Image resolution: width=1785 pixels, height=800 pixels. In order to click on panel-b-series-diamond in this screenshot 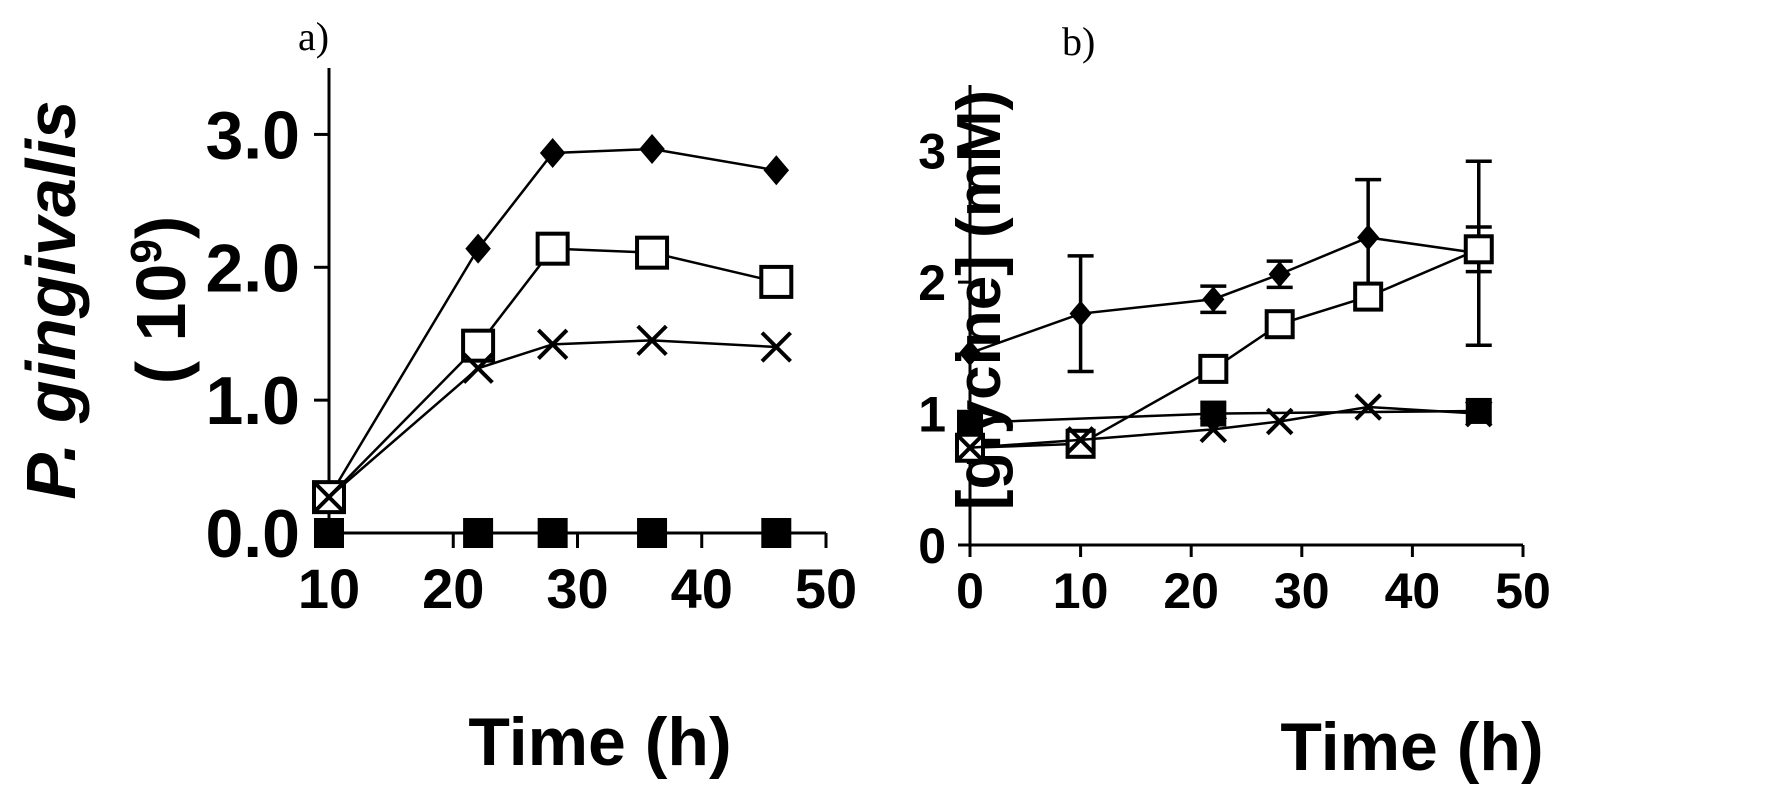, I will do `click(1225, 266)`.